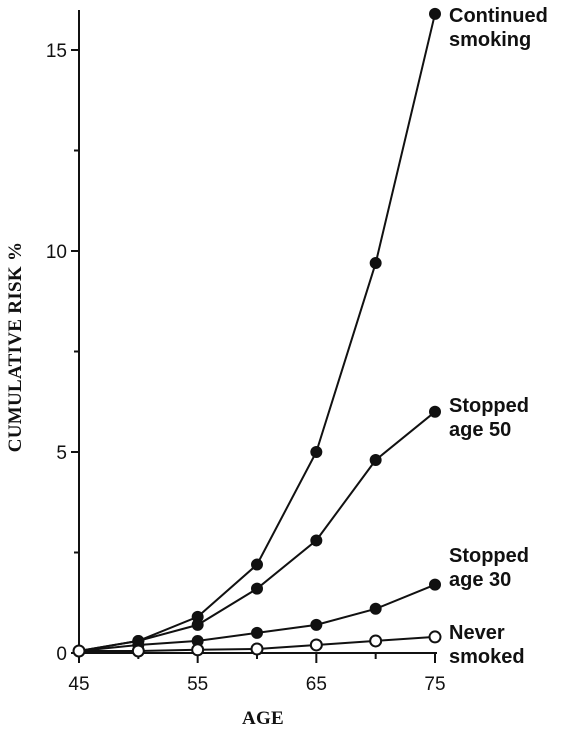 The height and width of the screenshot is (729, 578). I want to click on y-tick-label: 0, so click(61, 654).